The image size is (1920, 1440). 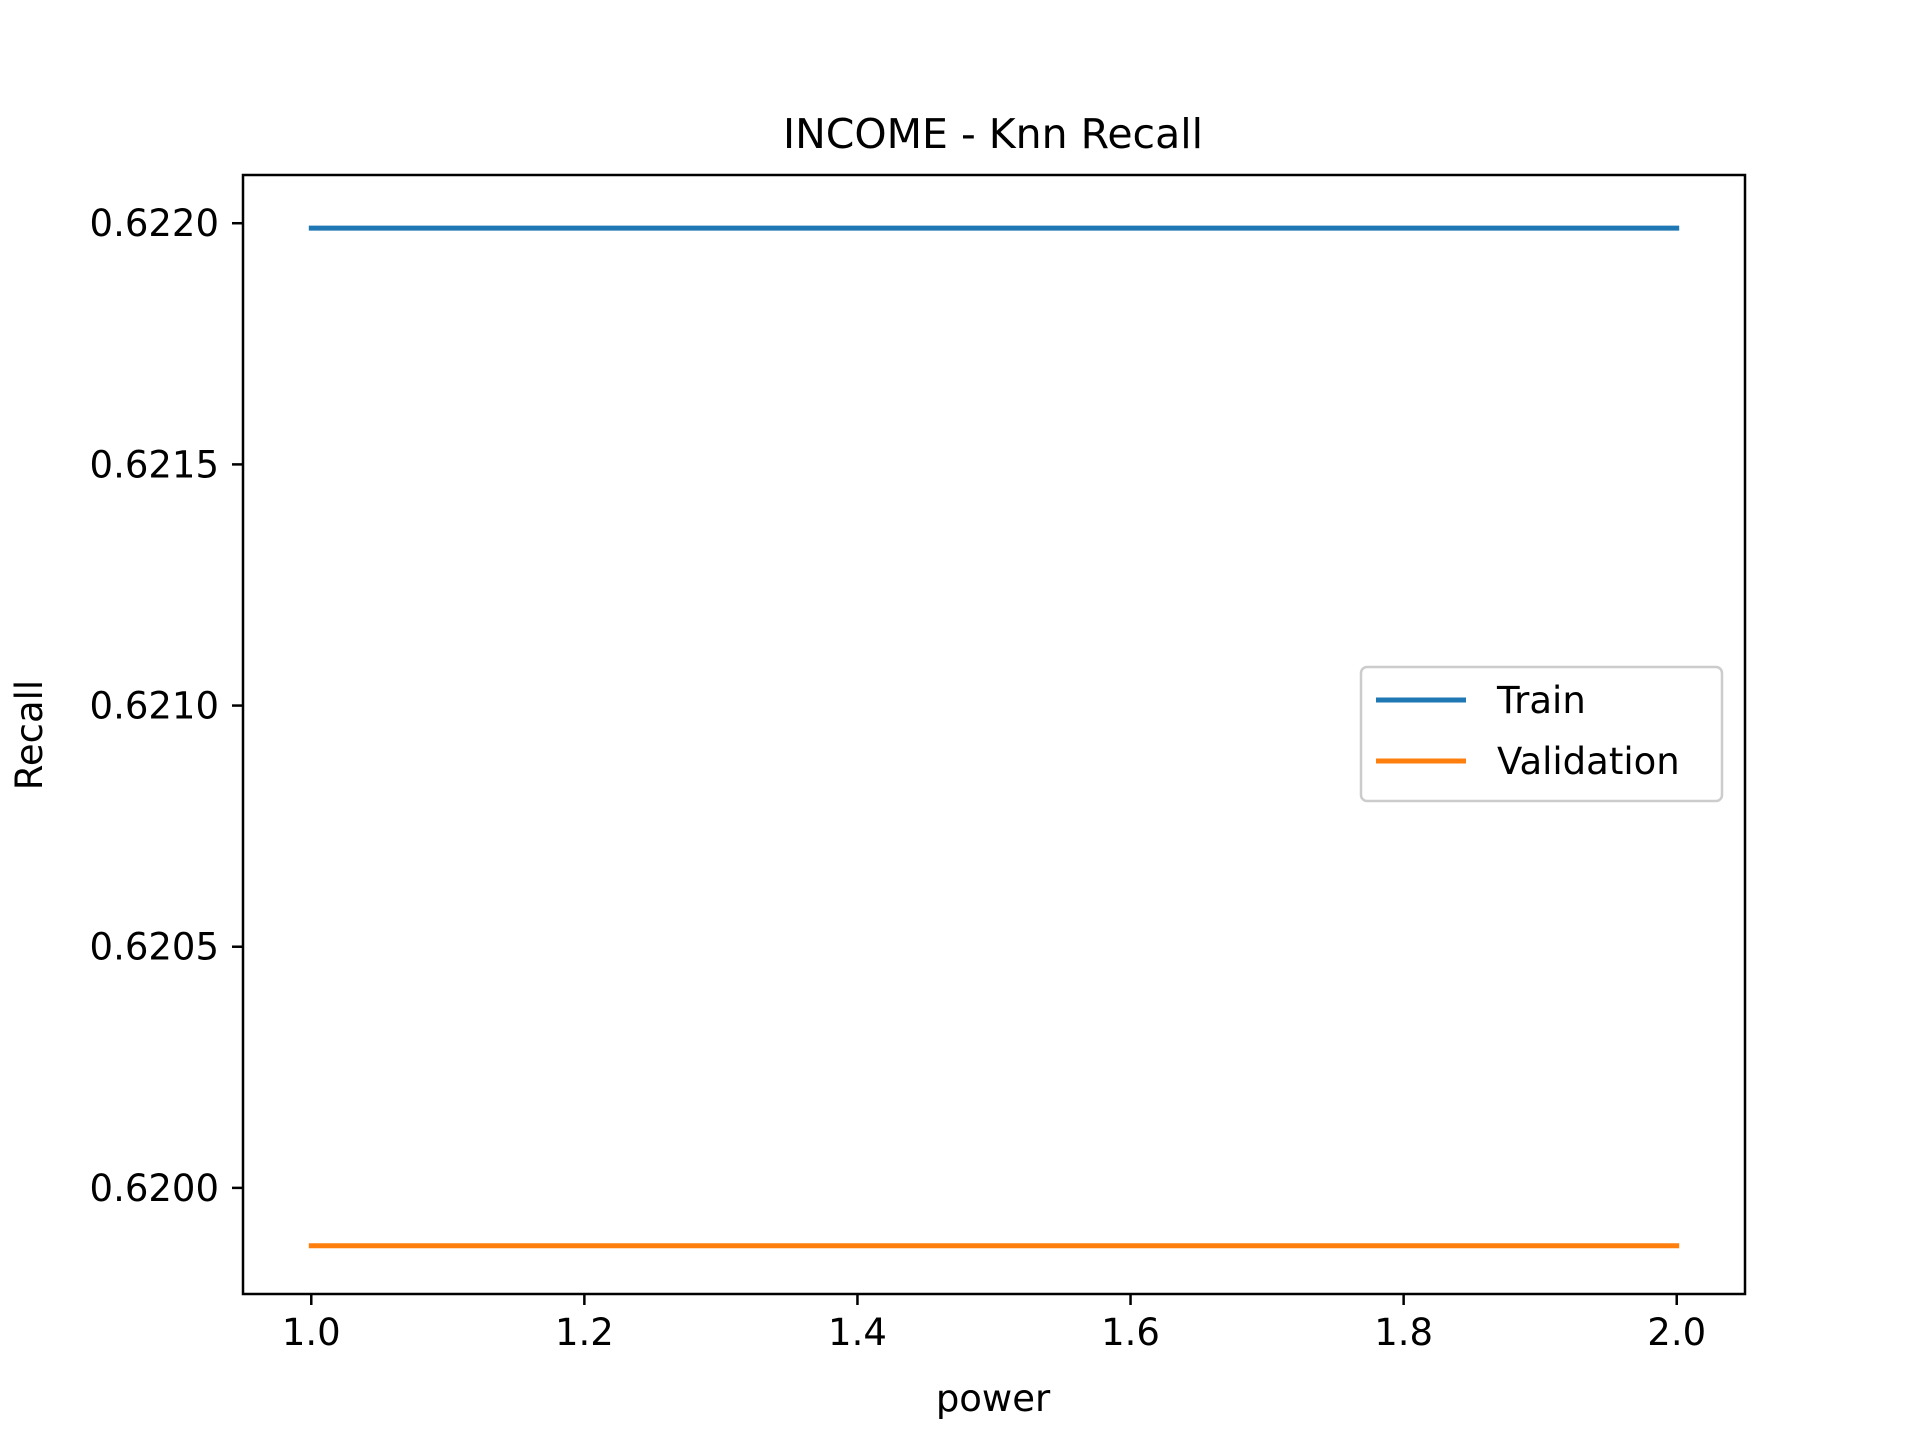 I want to click on y-tick-label: 0.6220, so click(x=154, y=223).